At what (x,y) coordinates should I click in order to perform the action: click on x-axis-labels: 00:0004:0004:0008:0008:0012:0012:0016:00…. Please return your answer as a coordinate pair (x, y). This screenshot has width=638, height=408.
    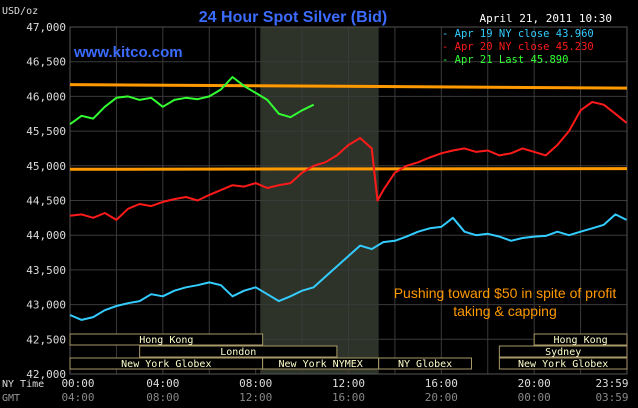
    Looking at the image, I should click on (344, 390).